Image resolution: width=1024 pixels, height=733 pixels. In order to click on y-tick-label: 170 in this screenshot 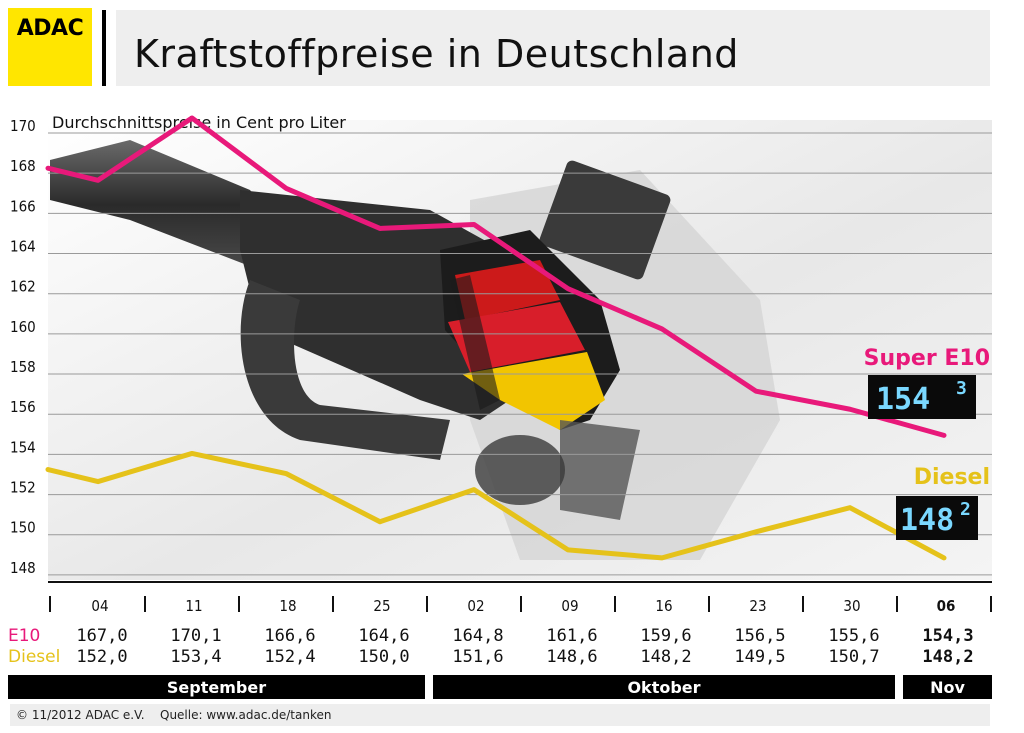, I will do `click(23, 126)`.